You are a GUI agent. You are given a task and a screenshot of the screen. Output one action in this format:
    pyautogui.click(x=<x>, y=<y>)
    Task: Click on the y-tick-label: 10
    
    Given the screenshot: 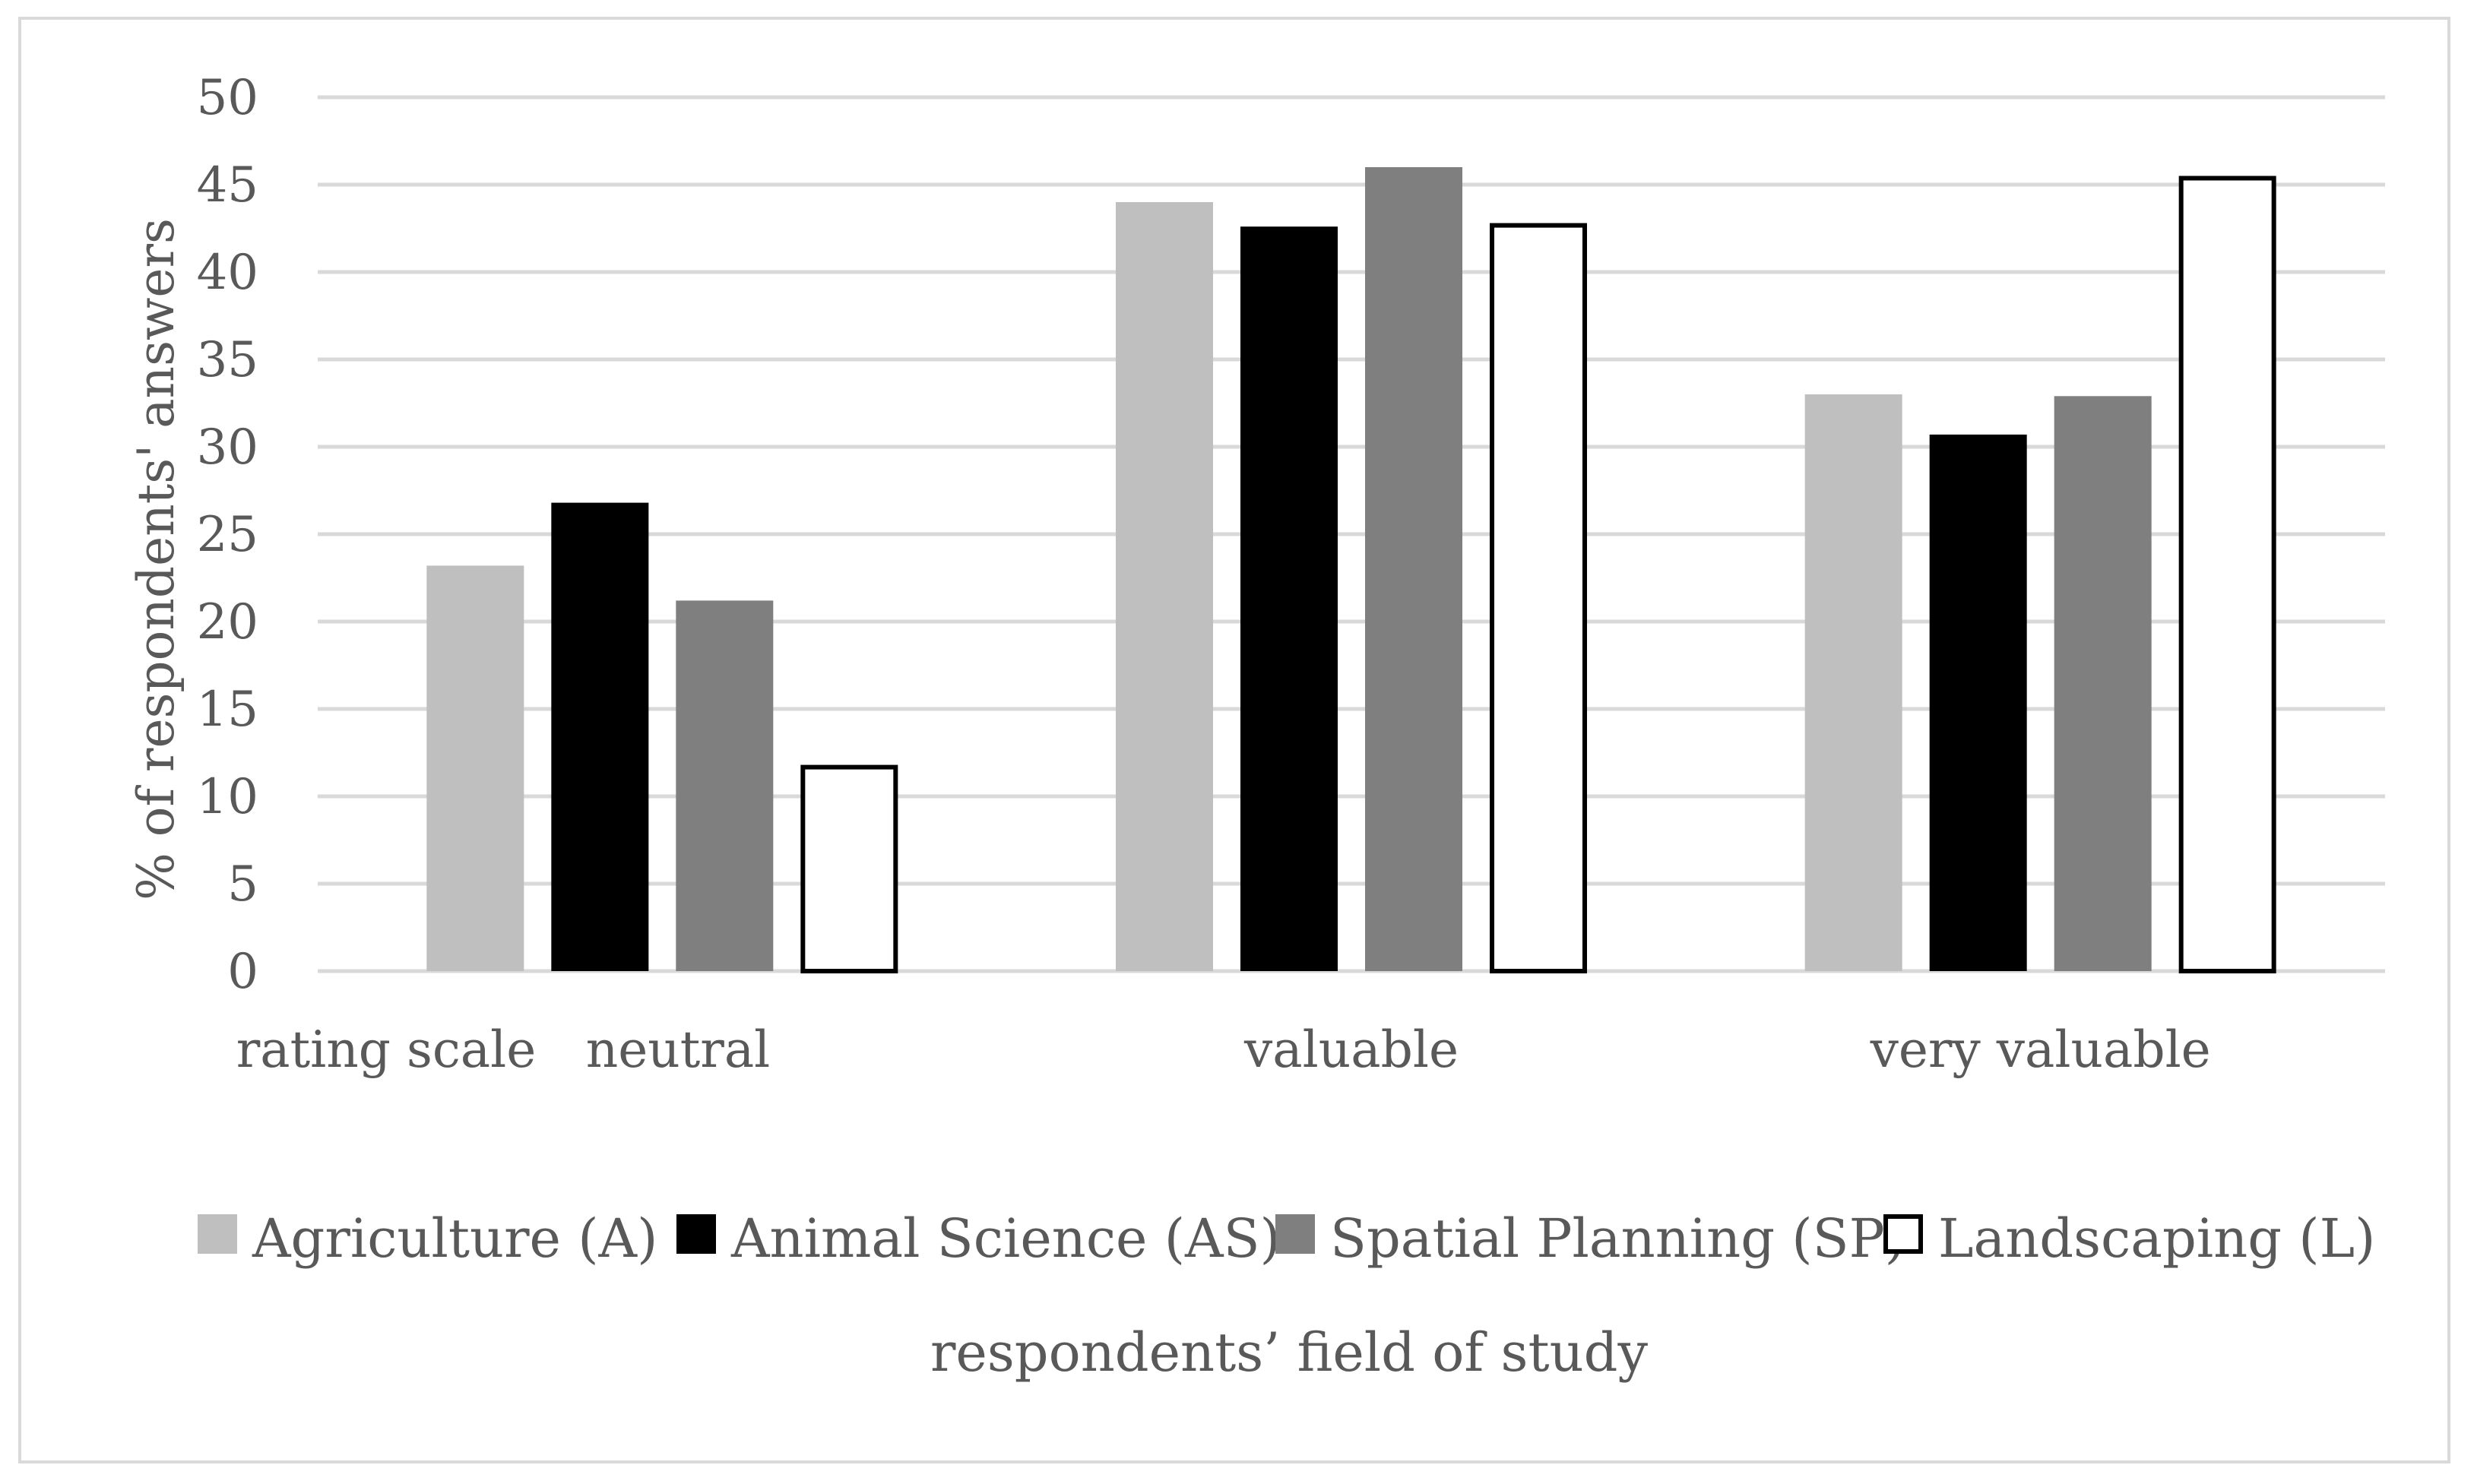 What is the action you would take?
    pyautogui.click(x=227, y=797)
    